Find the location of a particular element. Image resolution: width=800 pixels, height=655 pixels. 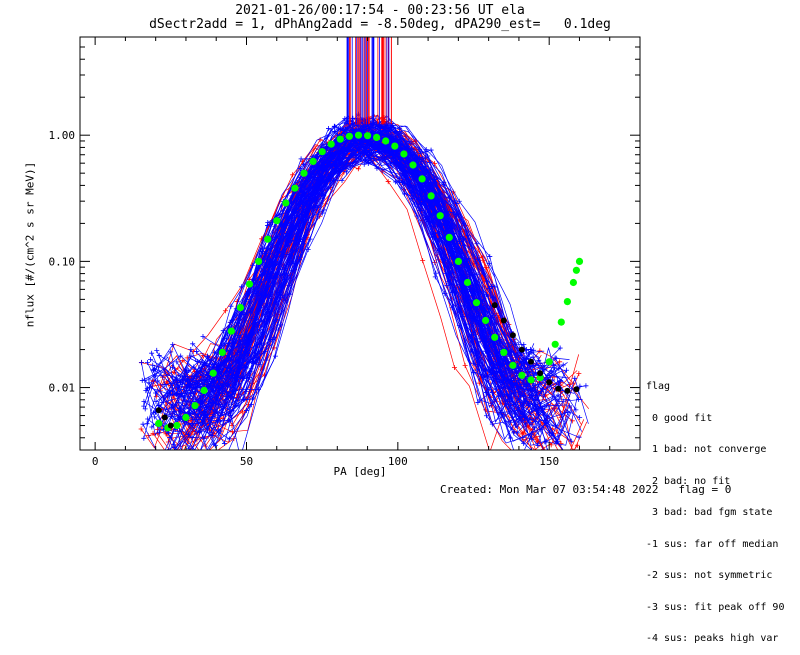

peak-vertical-lines is located at coordinates (369, 81).